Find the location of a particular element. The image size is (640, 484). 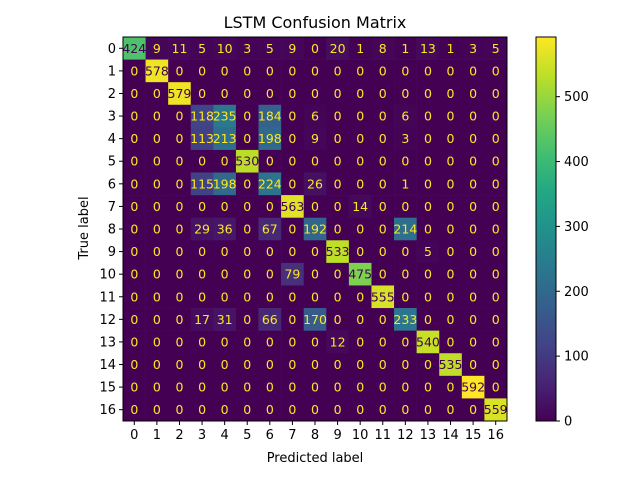

x-tick-label: 16 is located at coordinates (495, 435).